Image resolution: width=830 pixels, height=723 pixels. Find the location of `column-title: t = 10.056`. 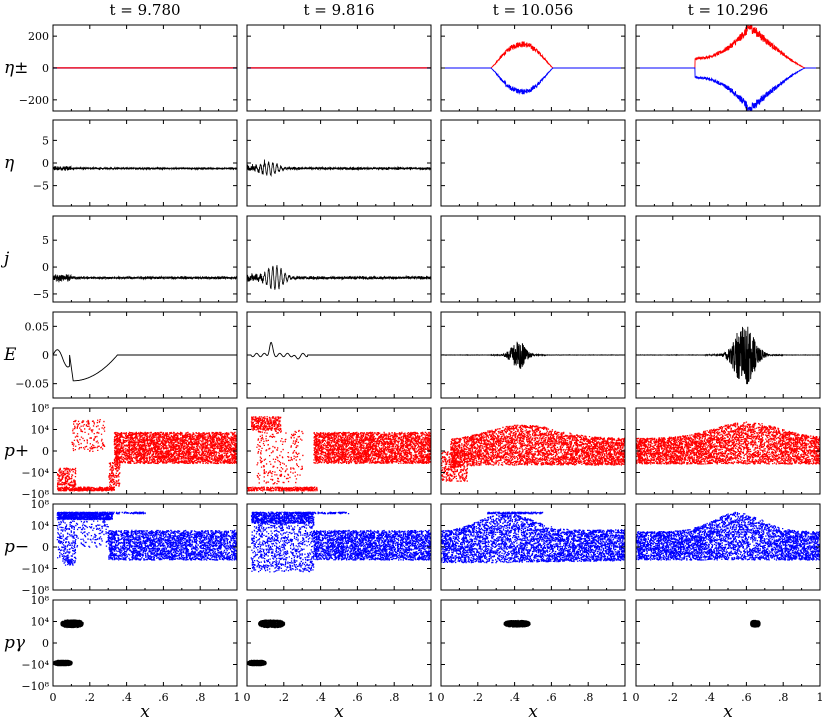

column-title: t = 10.056 is located at coordinates (533, 10).